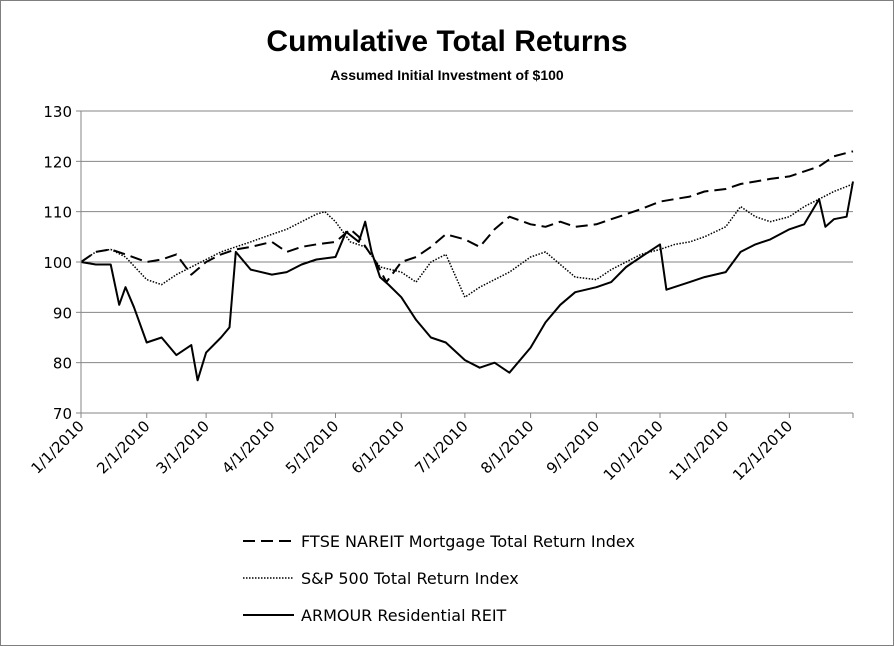 This screenshot has width=894, height=646. Describe the element at coordinates (57, 213) in the screenshot. I see `y-tick-label: 110` at that location.